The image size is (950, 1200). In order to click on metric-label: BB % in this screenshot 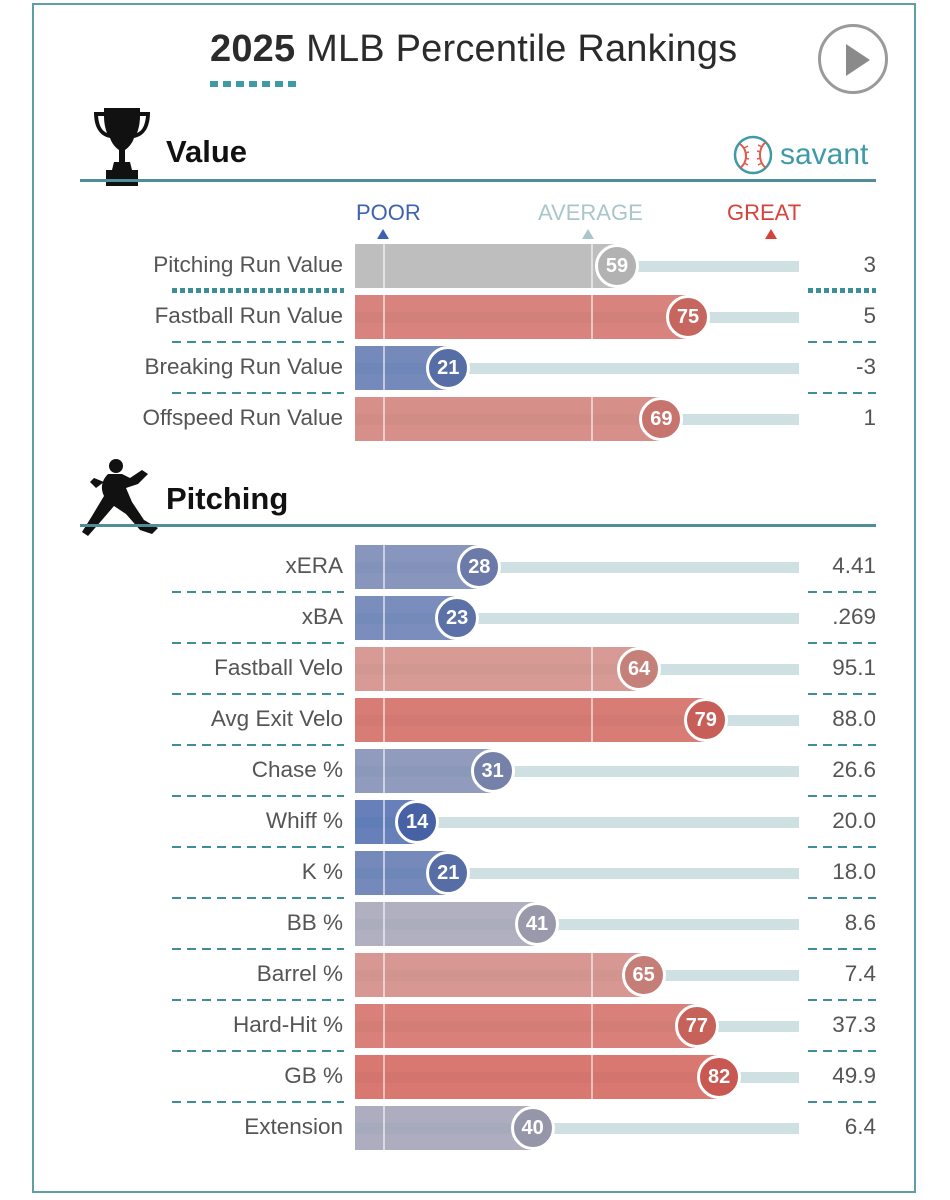, I will do `click(314, 922)`.